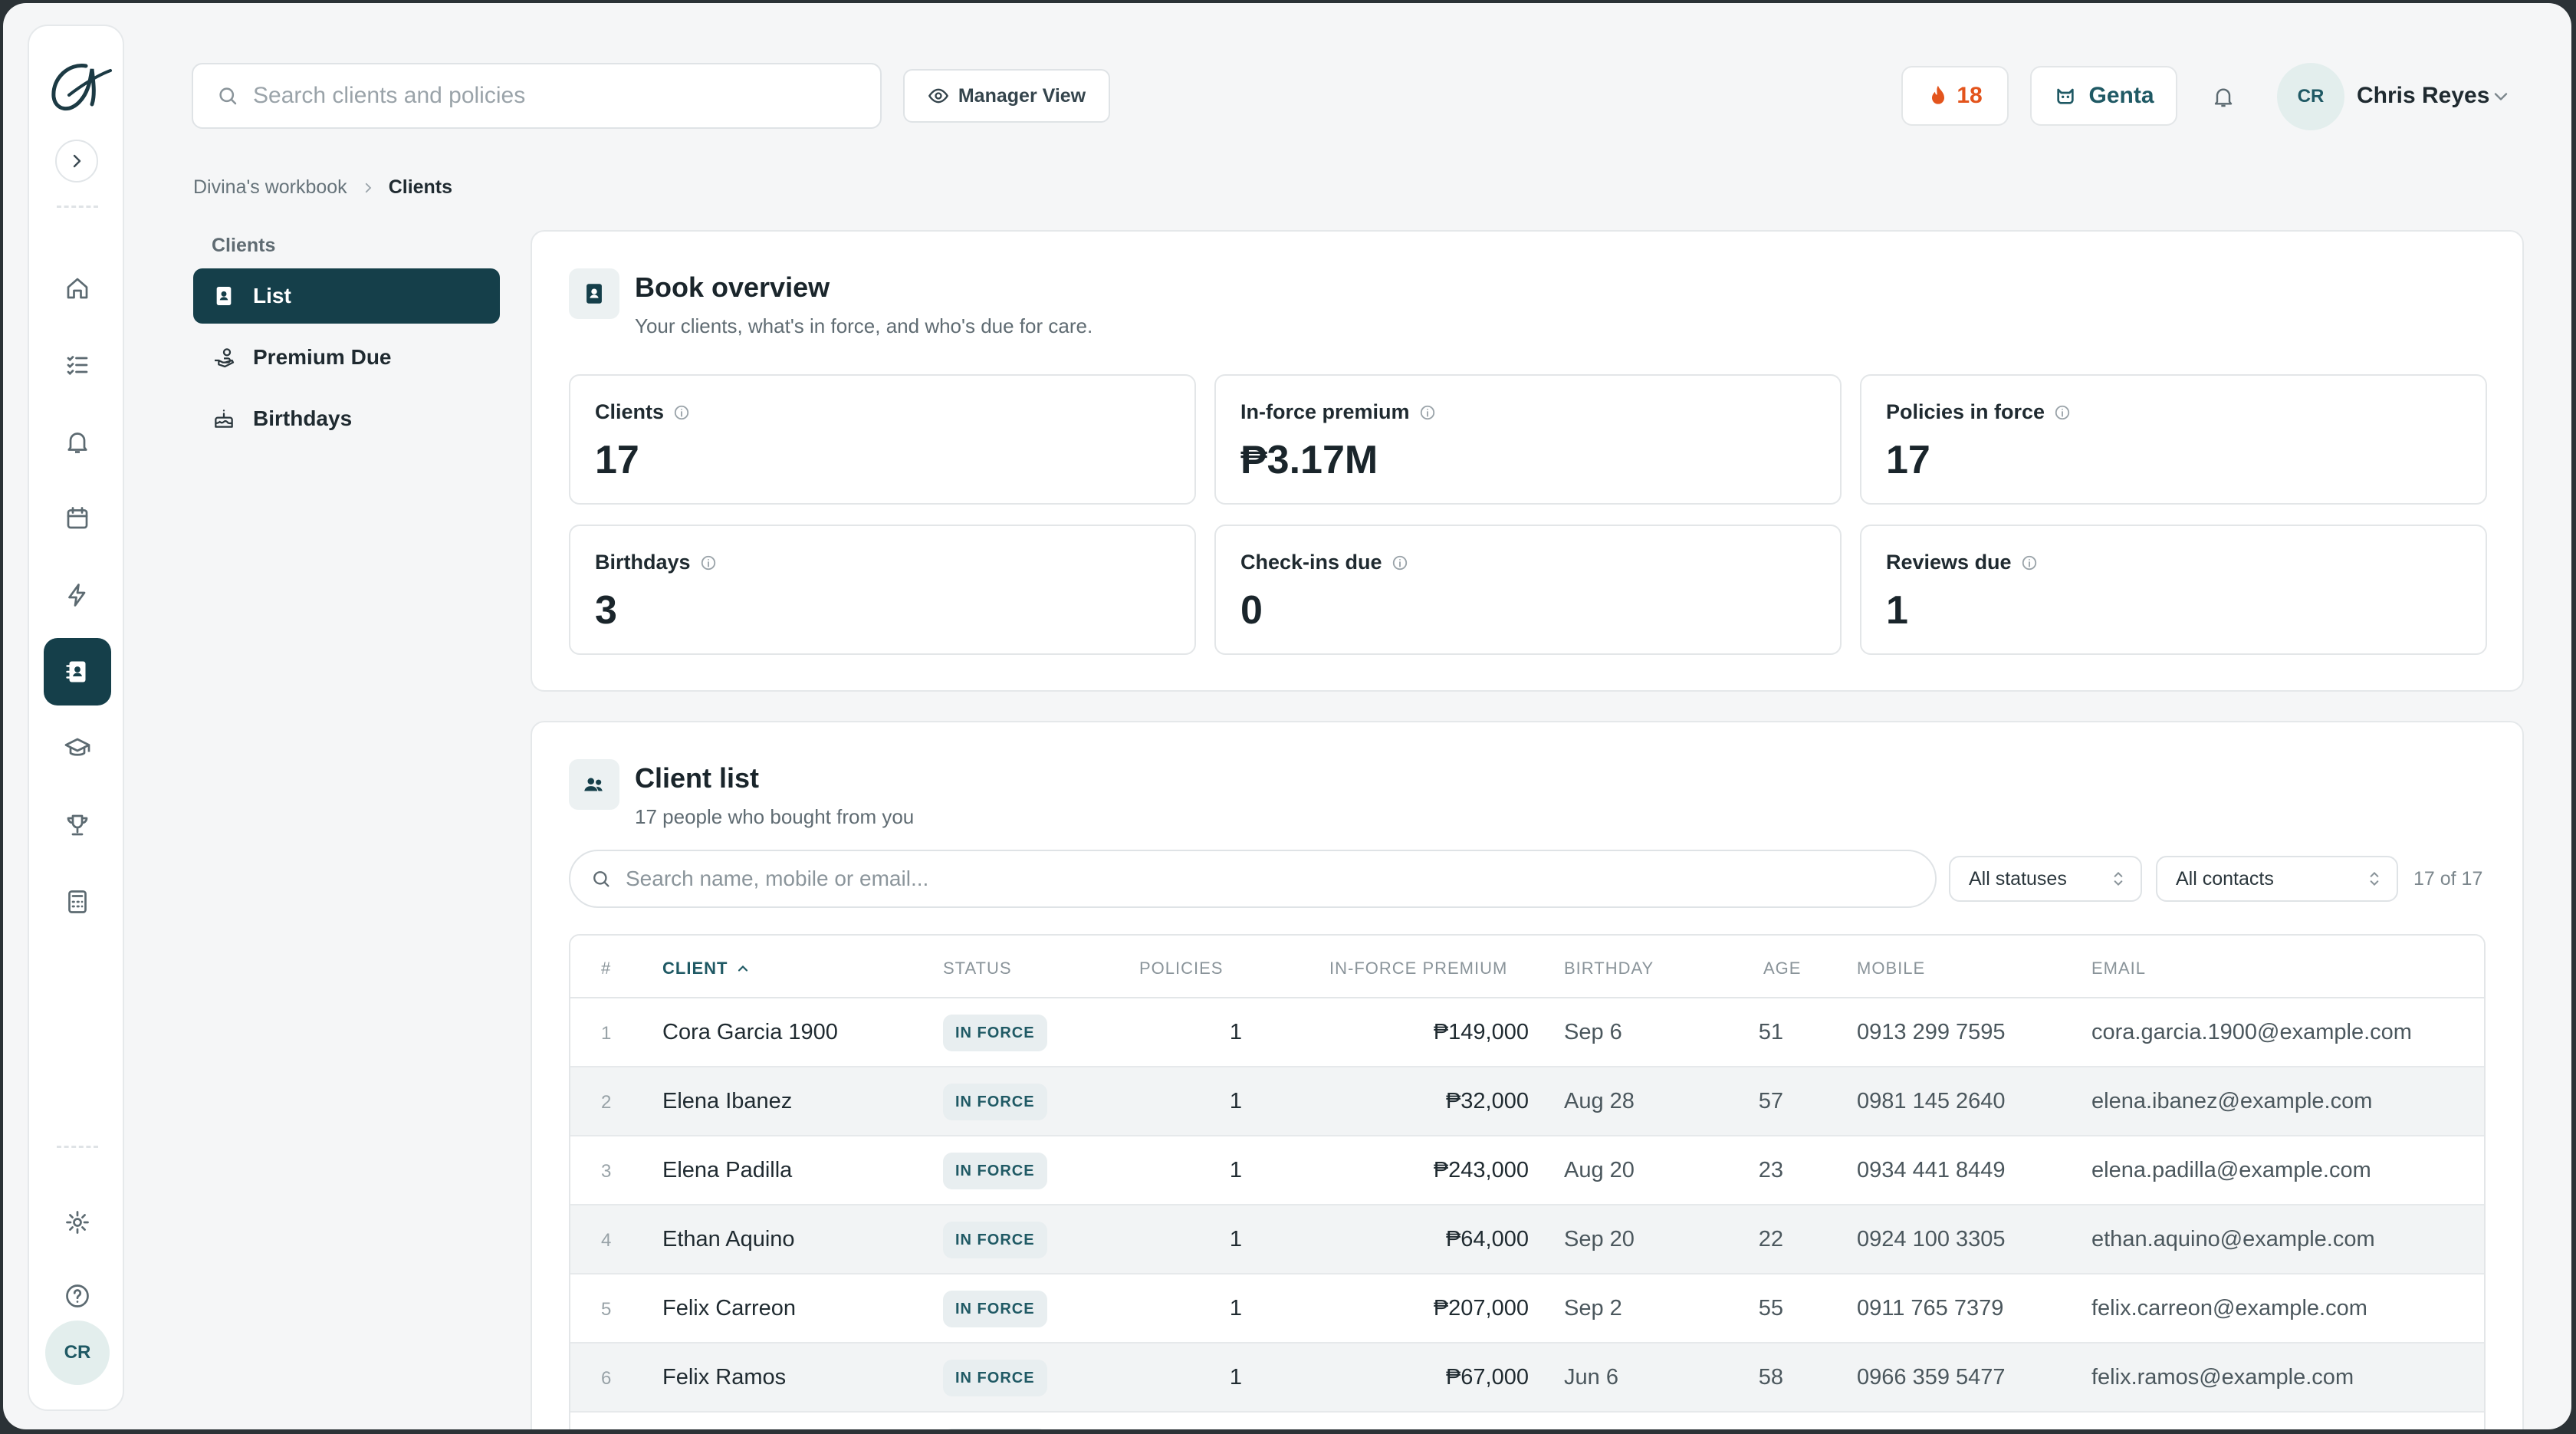 The width and height of the screenshot is (2576, 1434). What do you see at coordinates (1481, 1170) in the screenshot?
I see `cell-premium: ₱243,000` at bounding box center [1481, 1170].